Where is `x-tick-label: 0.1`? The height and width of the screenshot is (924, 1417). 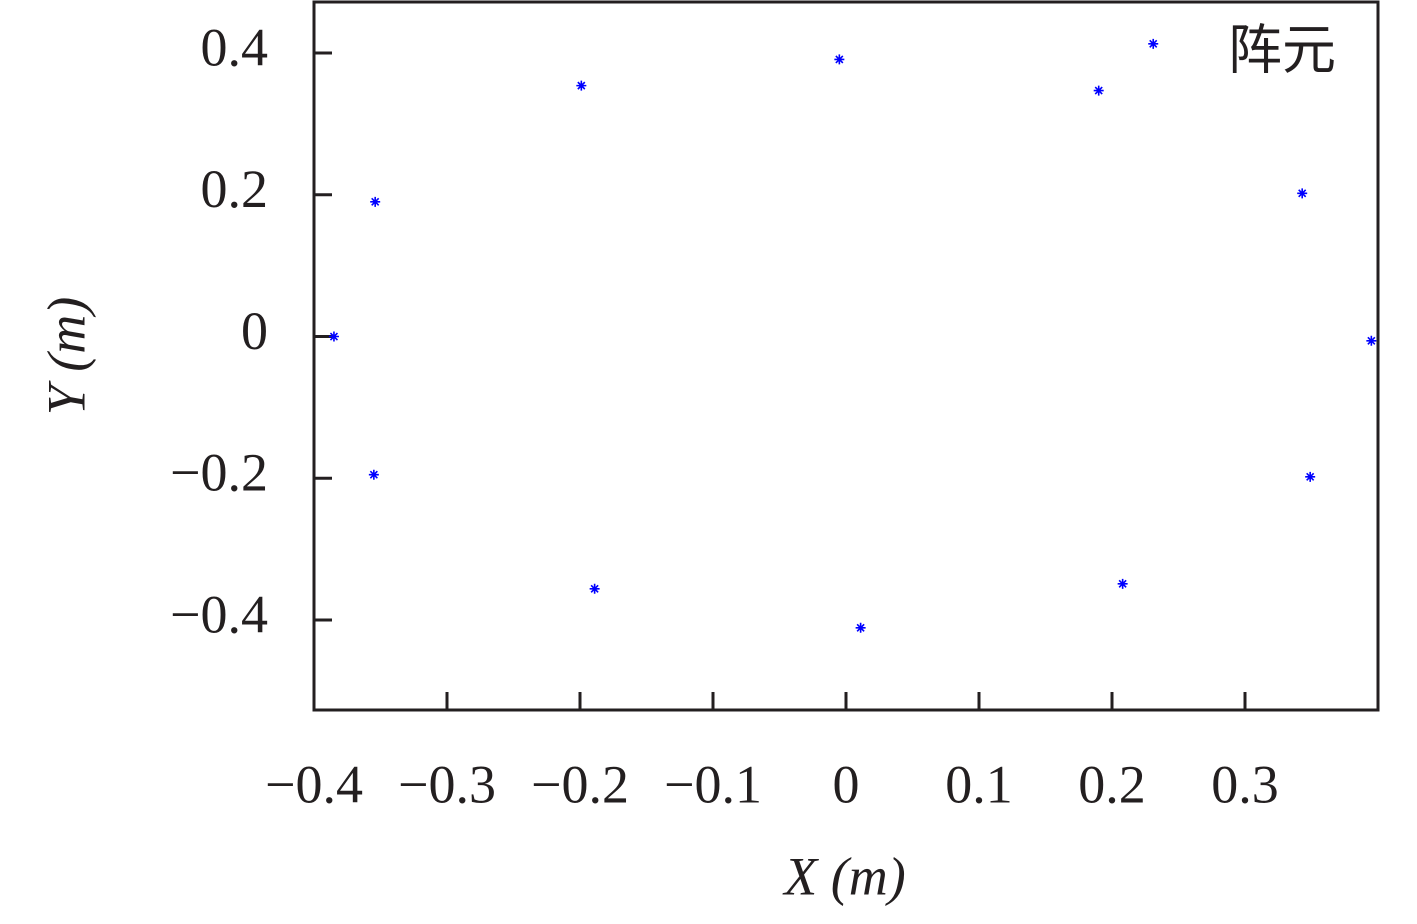
x-tick-label: 0.1 is located at coordinates (979, 784).